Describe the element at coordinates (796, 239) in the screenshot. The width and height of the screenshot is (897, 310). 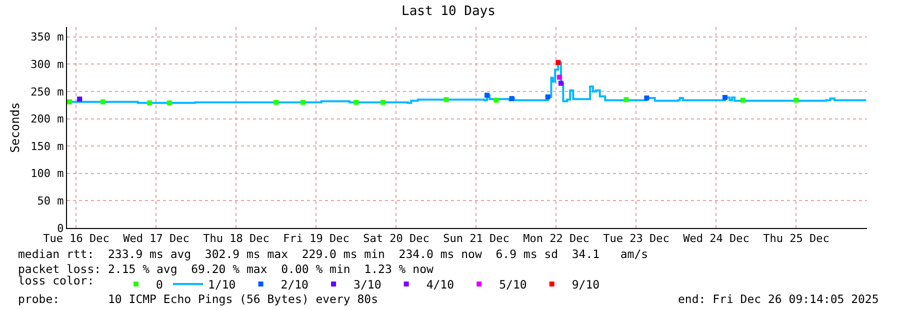
I see `x-tick-label: Thu 25 Dec` at that location.